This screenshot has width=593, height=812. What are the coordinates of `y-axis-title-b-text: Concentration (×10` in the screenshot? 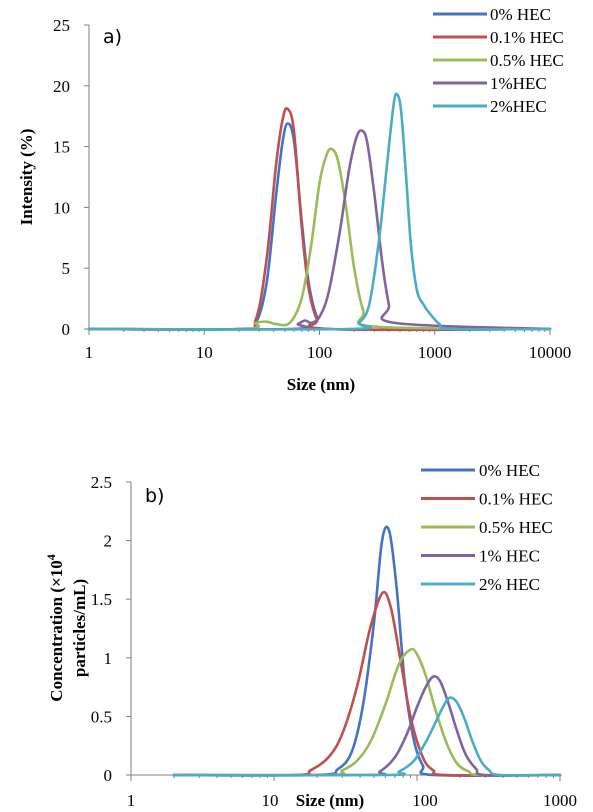 It's located at (56, 630).